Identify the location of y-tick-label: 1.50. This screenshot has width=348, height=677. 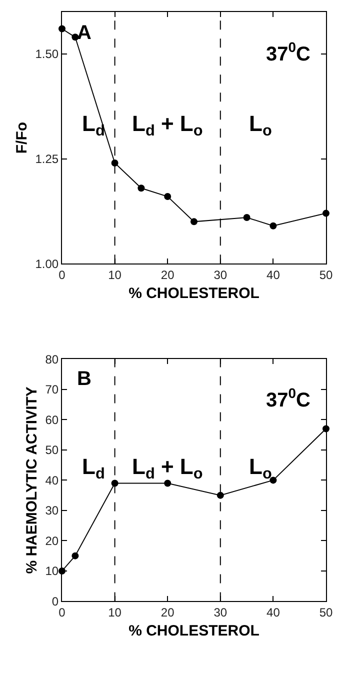
(47, 54).